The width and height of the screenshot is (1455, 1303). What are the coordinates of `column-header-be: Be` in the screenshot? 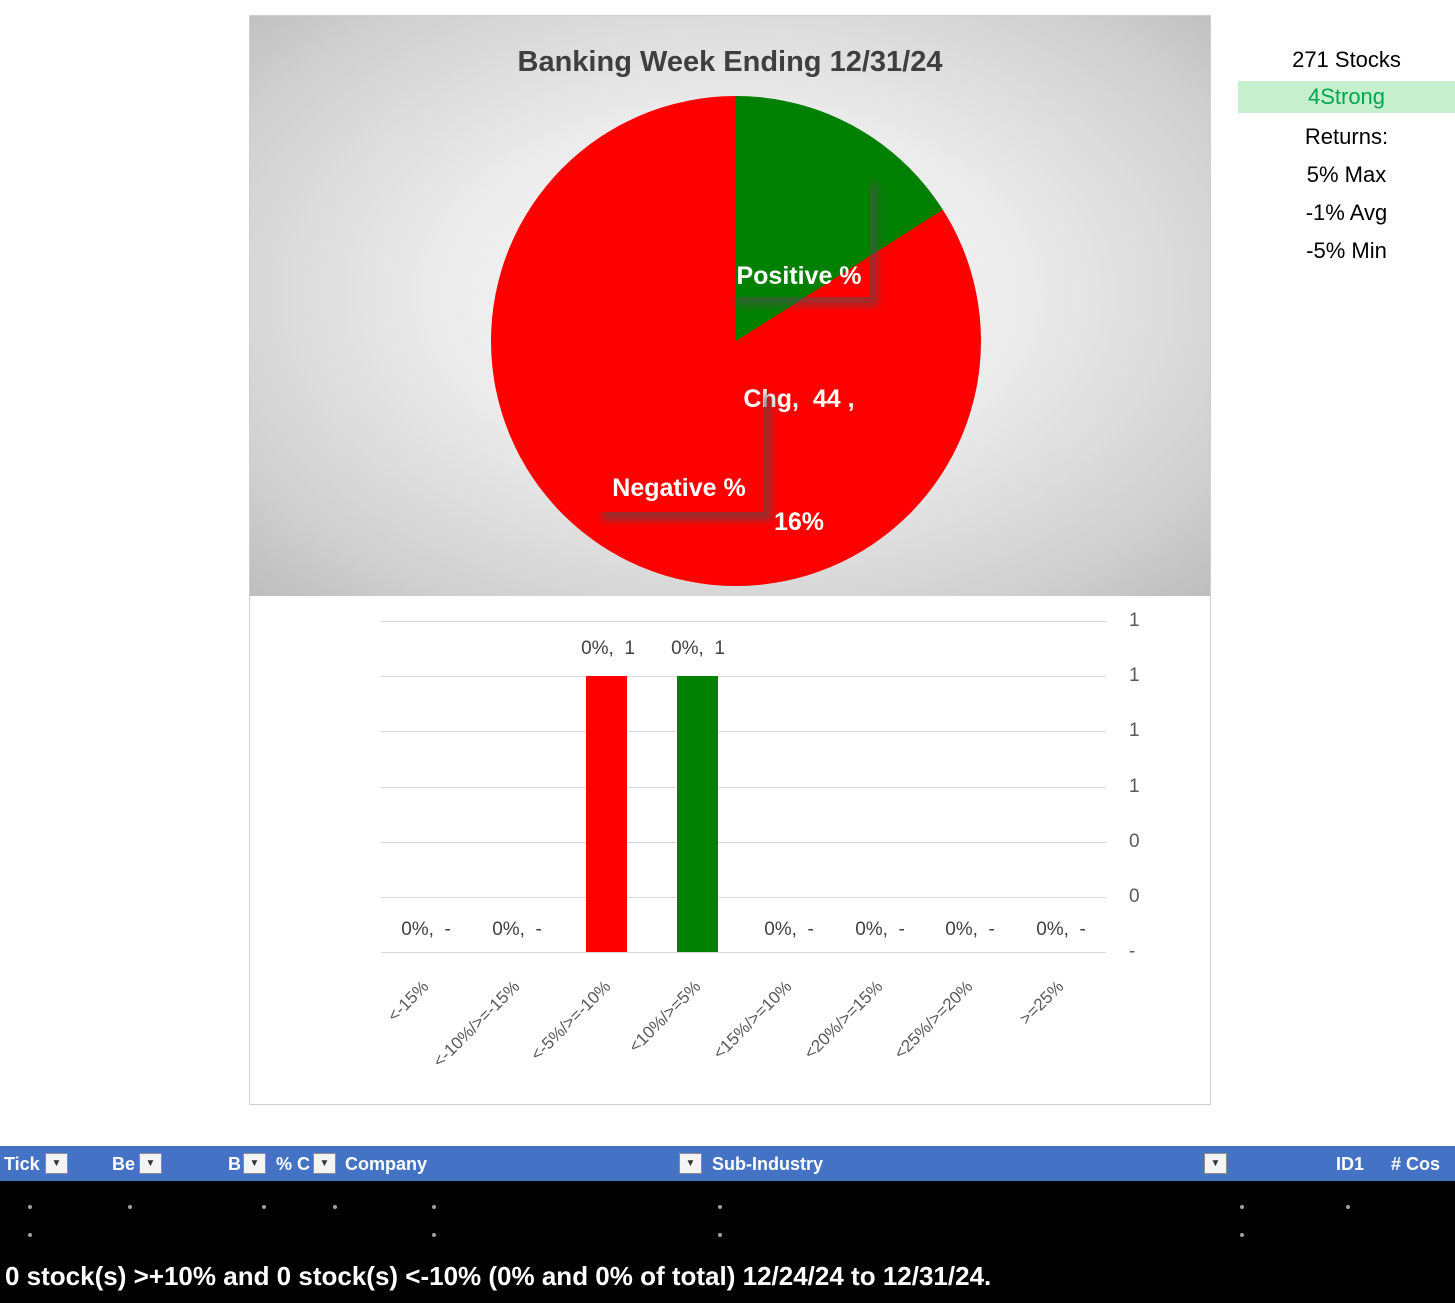 It's located at (124, 1164).